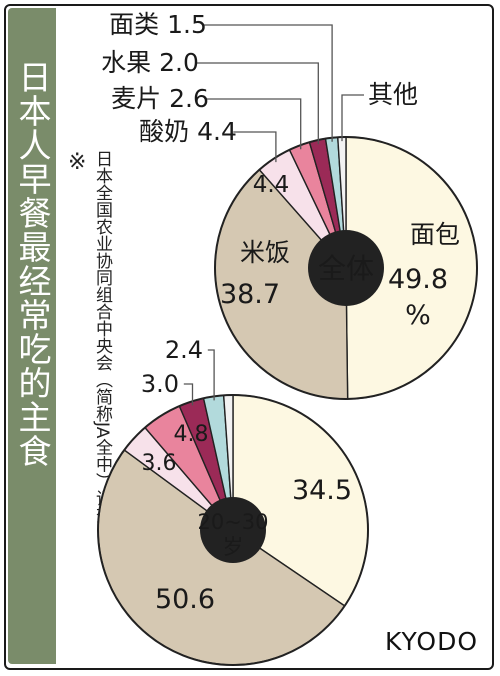 The image size is (500, 676). Describe the element at coordinates (159, 463) in the screenshot. I see `slice-value: 3.6` at that location.